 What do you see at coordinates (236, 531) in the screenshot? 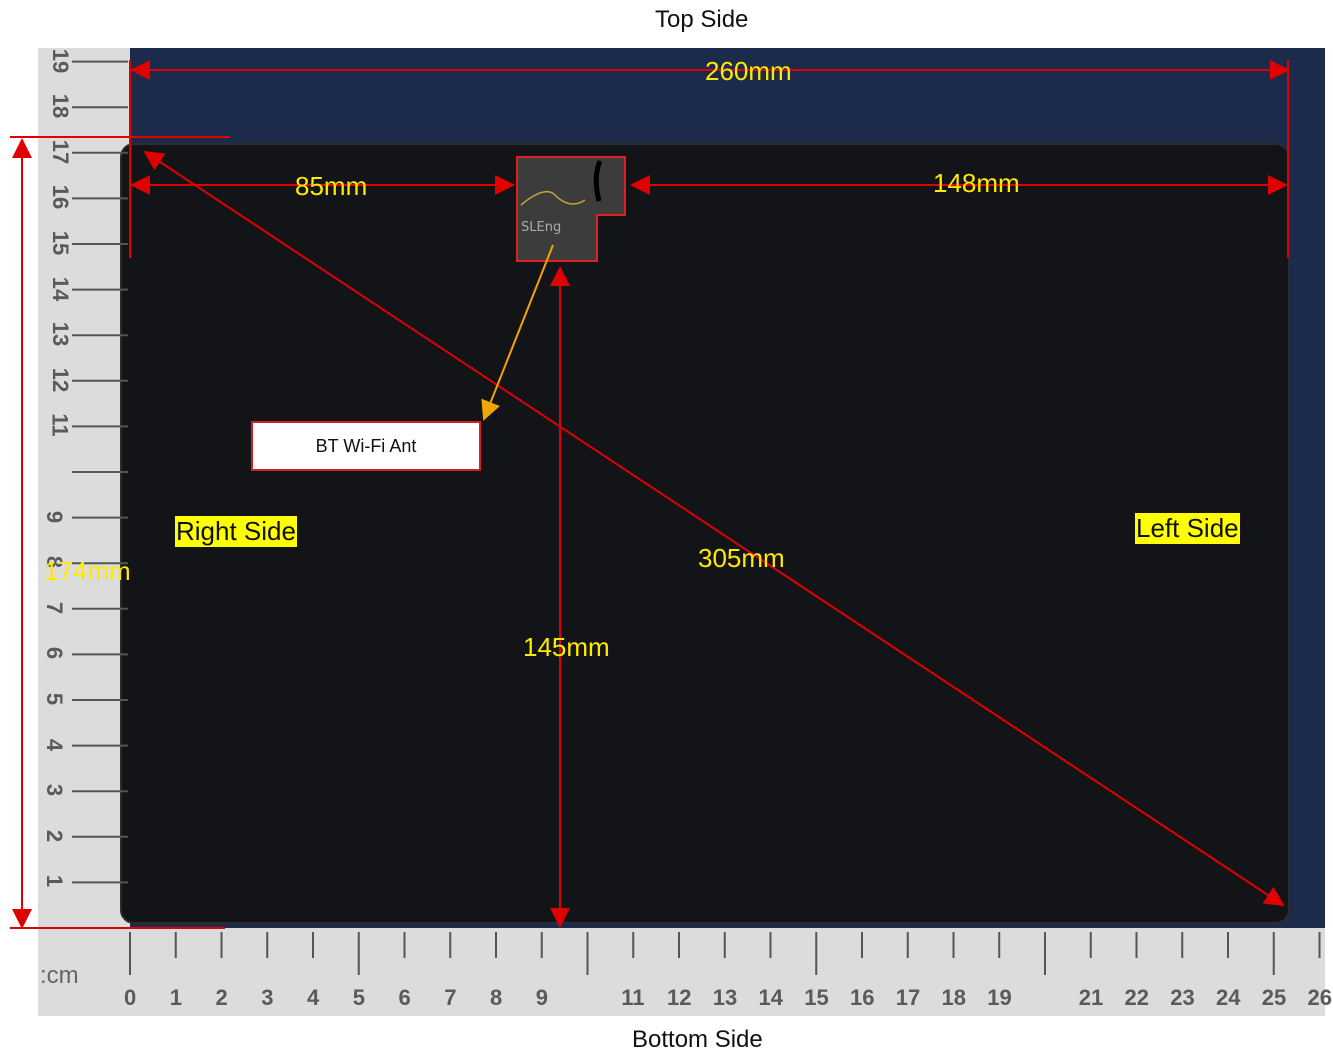
I see `right-side-label: Right Side` at bounding box center [236, 531].